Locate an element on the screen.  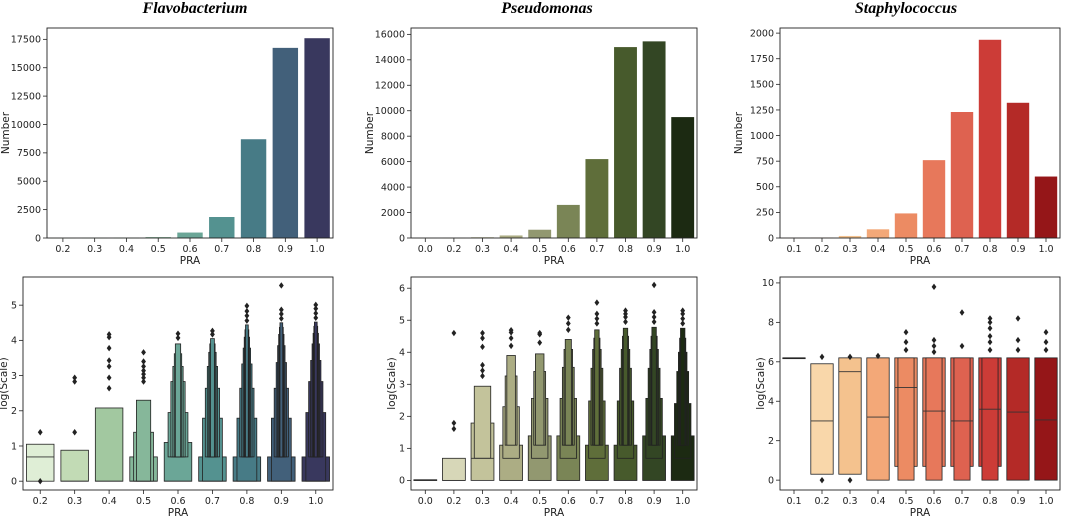
x-tick-label: 0.8 is located at coordinates (253, 249).